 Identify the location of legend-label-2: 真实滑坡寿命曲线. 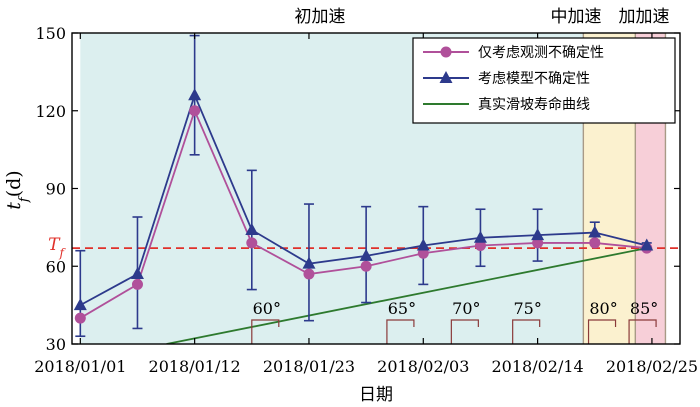
(534, 104).